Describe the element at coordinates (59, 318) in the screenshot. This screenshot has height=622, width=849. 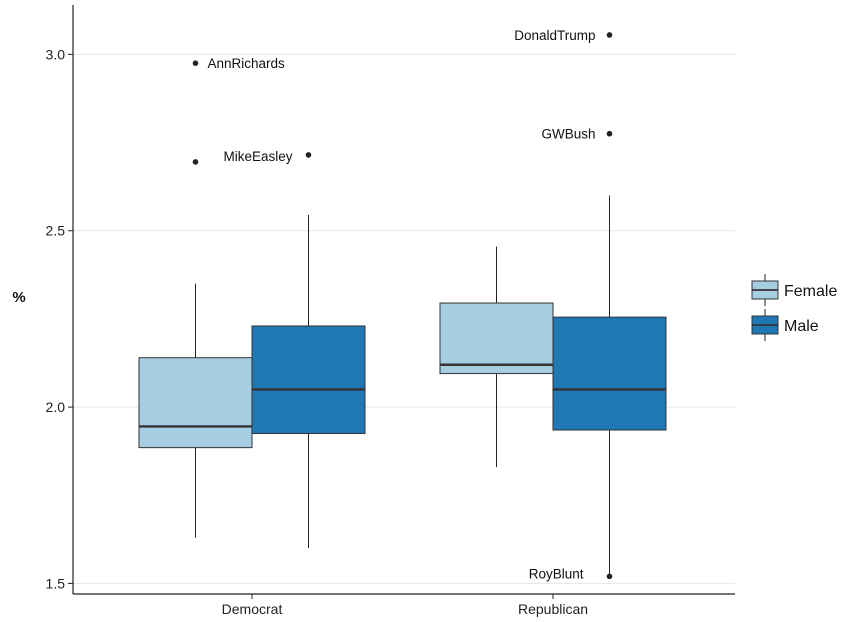
I see `y-ticks: 1.5 2.0 2.5 3.0` at that location.